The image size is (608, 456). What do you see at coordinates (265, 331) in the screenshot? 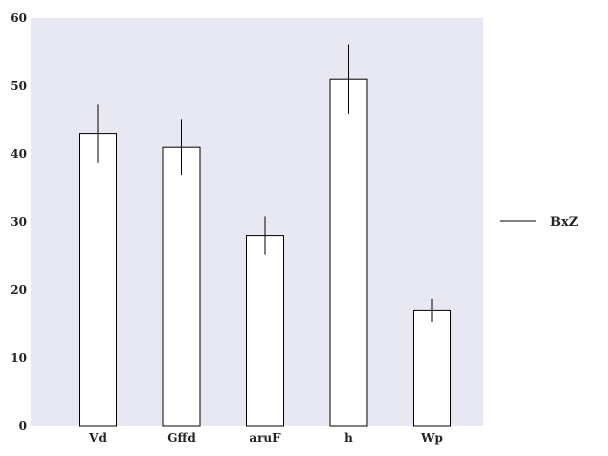
I see `bar-aruF` at bounding box center [265, 331].